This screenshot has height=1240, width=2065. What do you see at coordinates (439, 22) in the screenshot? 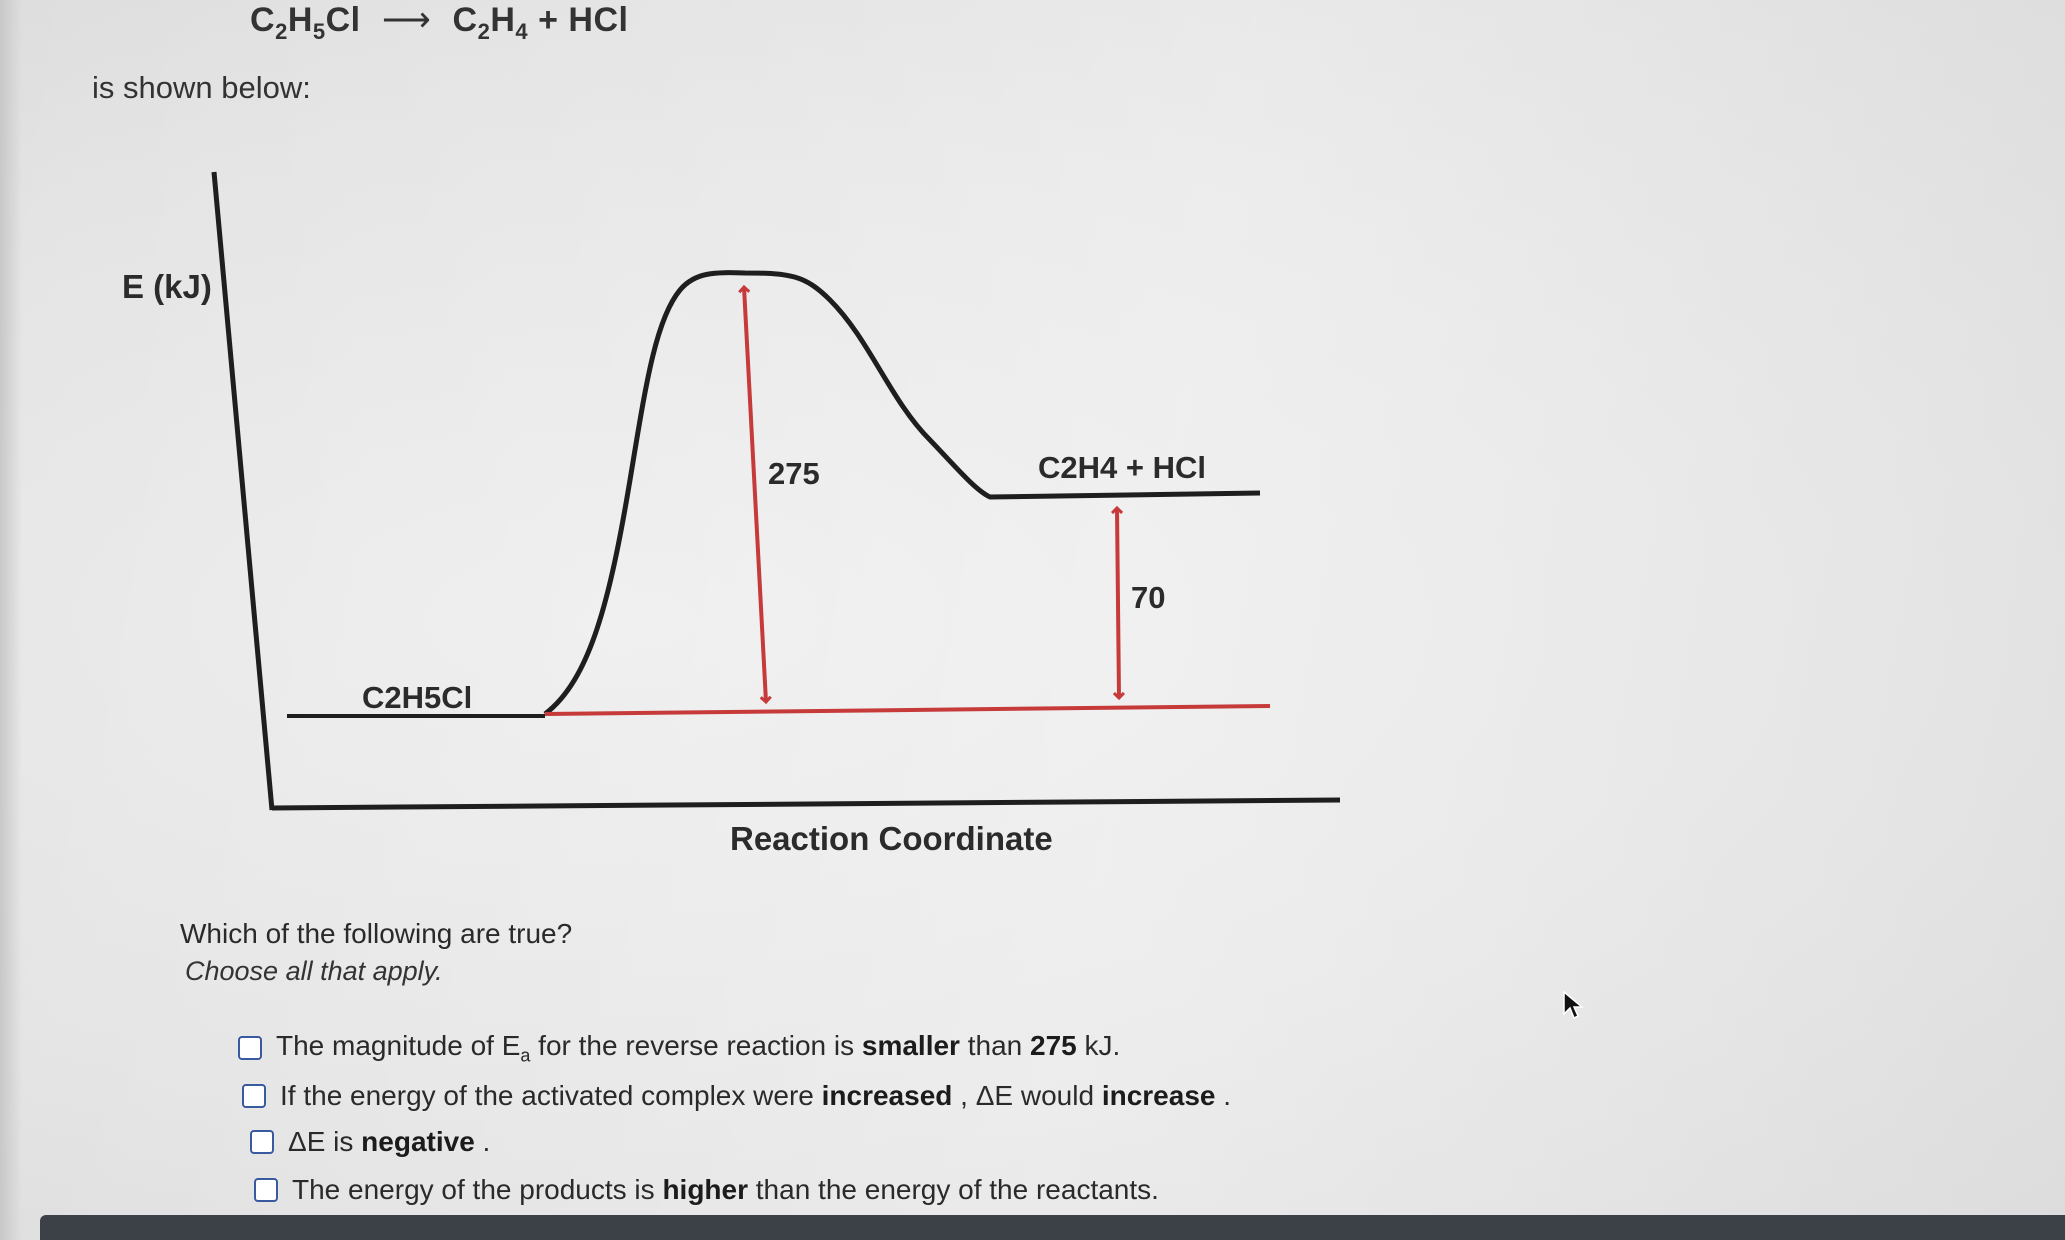
I see `reaction-equation: C2H5Cl ⟶ C2H4 + HCl` at bounding box center [439, 22].